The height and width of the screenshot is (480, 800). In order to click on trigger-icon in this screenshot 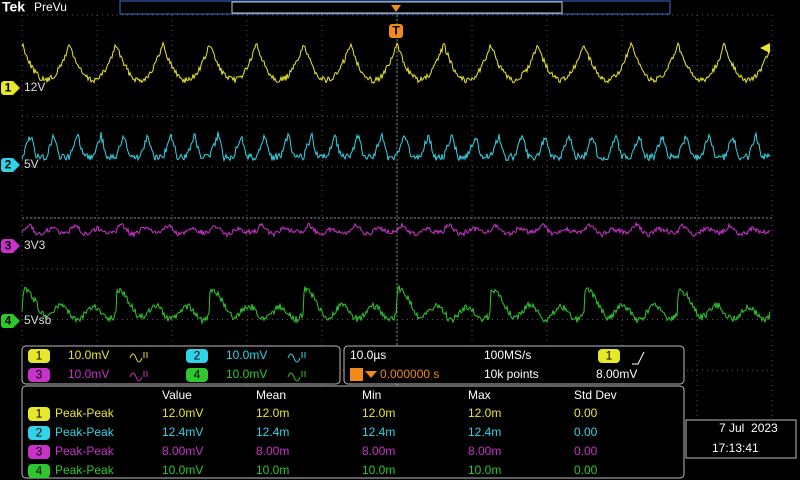, I will do `click(356, 374)`.